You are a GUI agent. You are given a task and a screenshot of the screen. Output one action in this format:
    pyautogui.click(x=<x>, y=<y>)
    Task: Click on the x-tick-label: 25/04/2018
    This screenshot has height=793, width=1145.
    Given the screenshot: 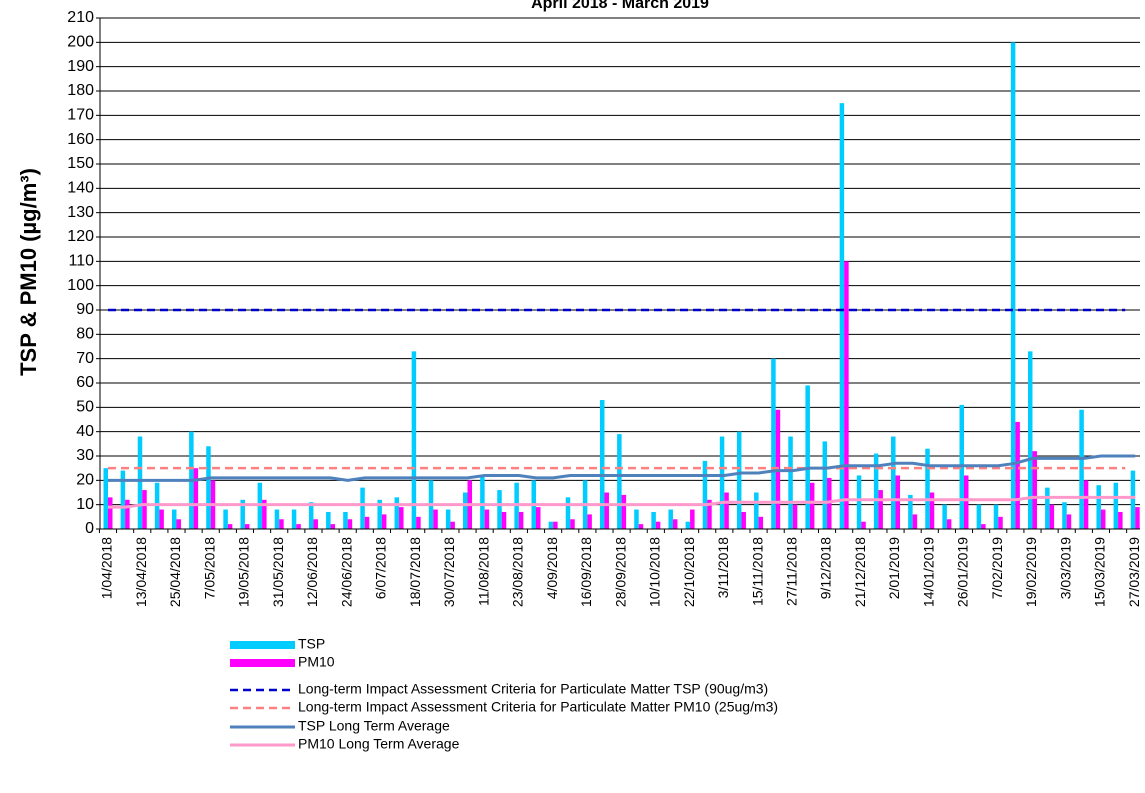 What is the action you would take?
    pyautogui.click(x=175, y=572)
    